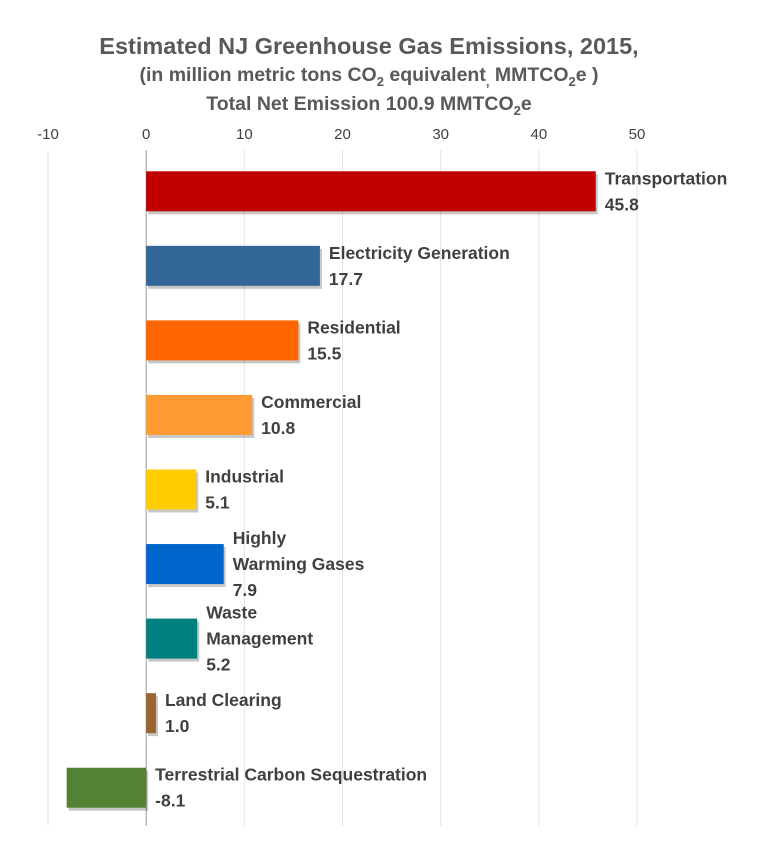  Describe the element at coordinates (170, 801) in the screenshot. I see `value-label: -8.1` at that location.